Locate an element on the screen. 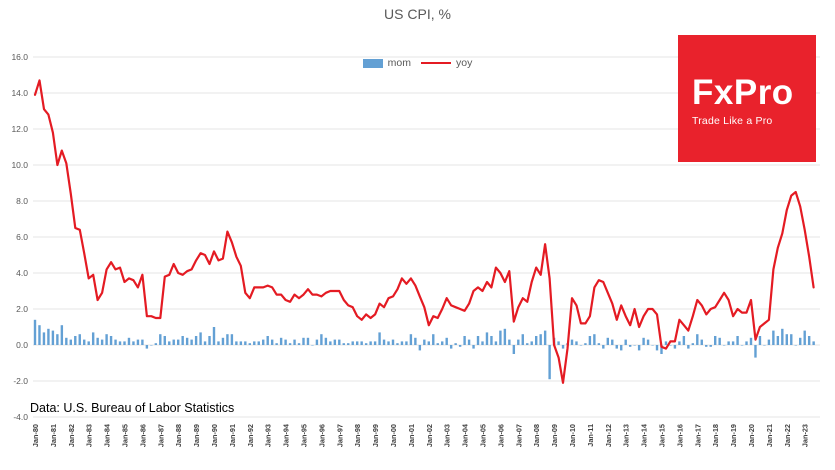 The width and height of the screenshot is (835, 470). x-axis-tick-label: Jan-17 is located at coordinates (697, 435).